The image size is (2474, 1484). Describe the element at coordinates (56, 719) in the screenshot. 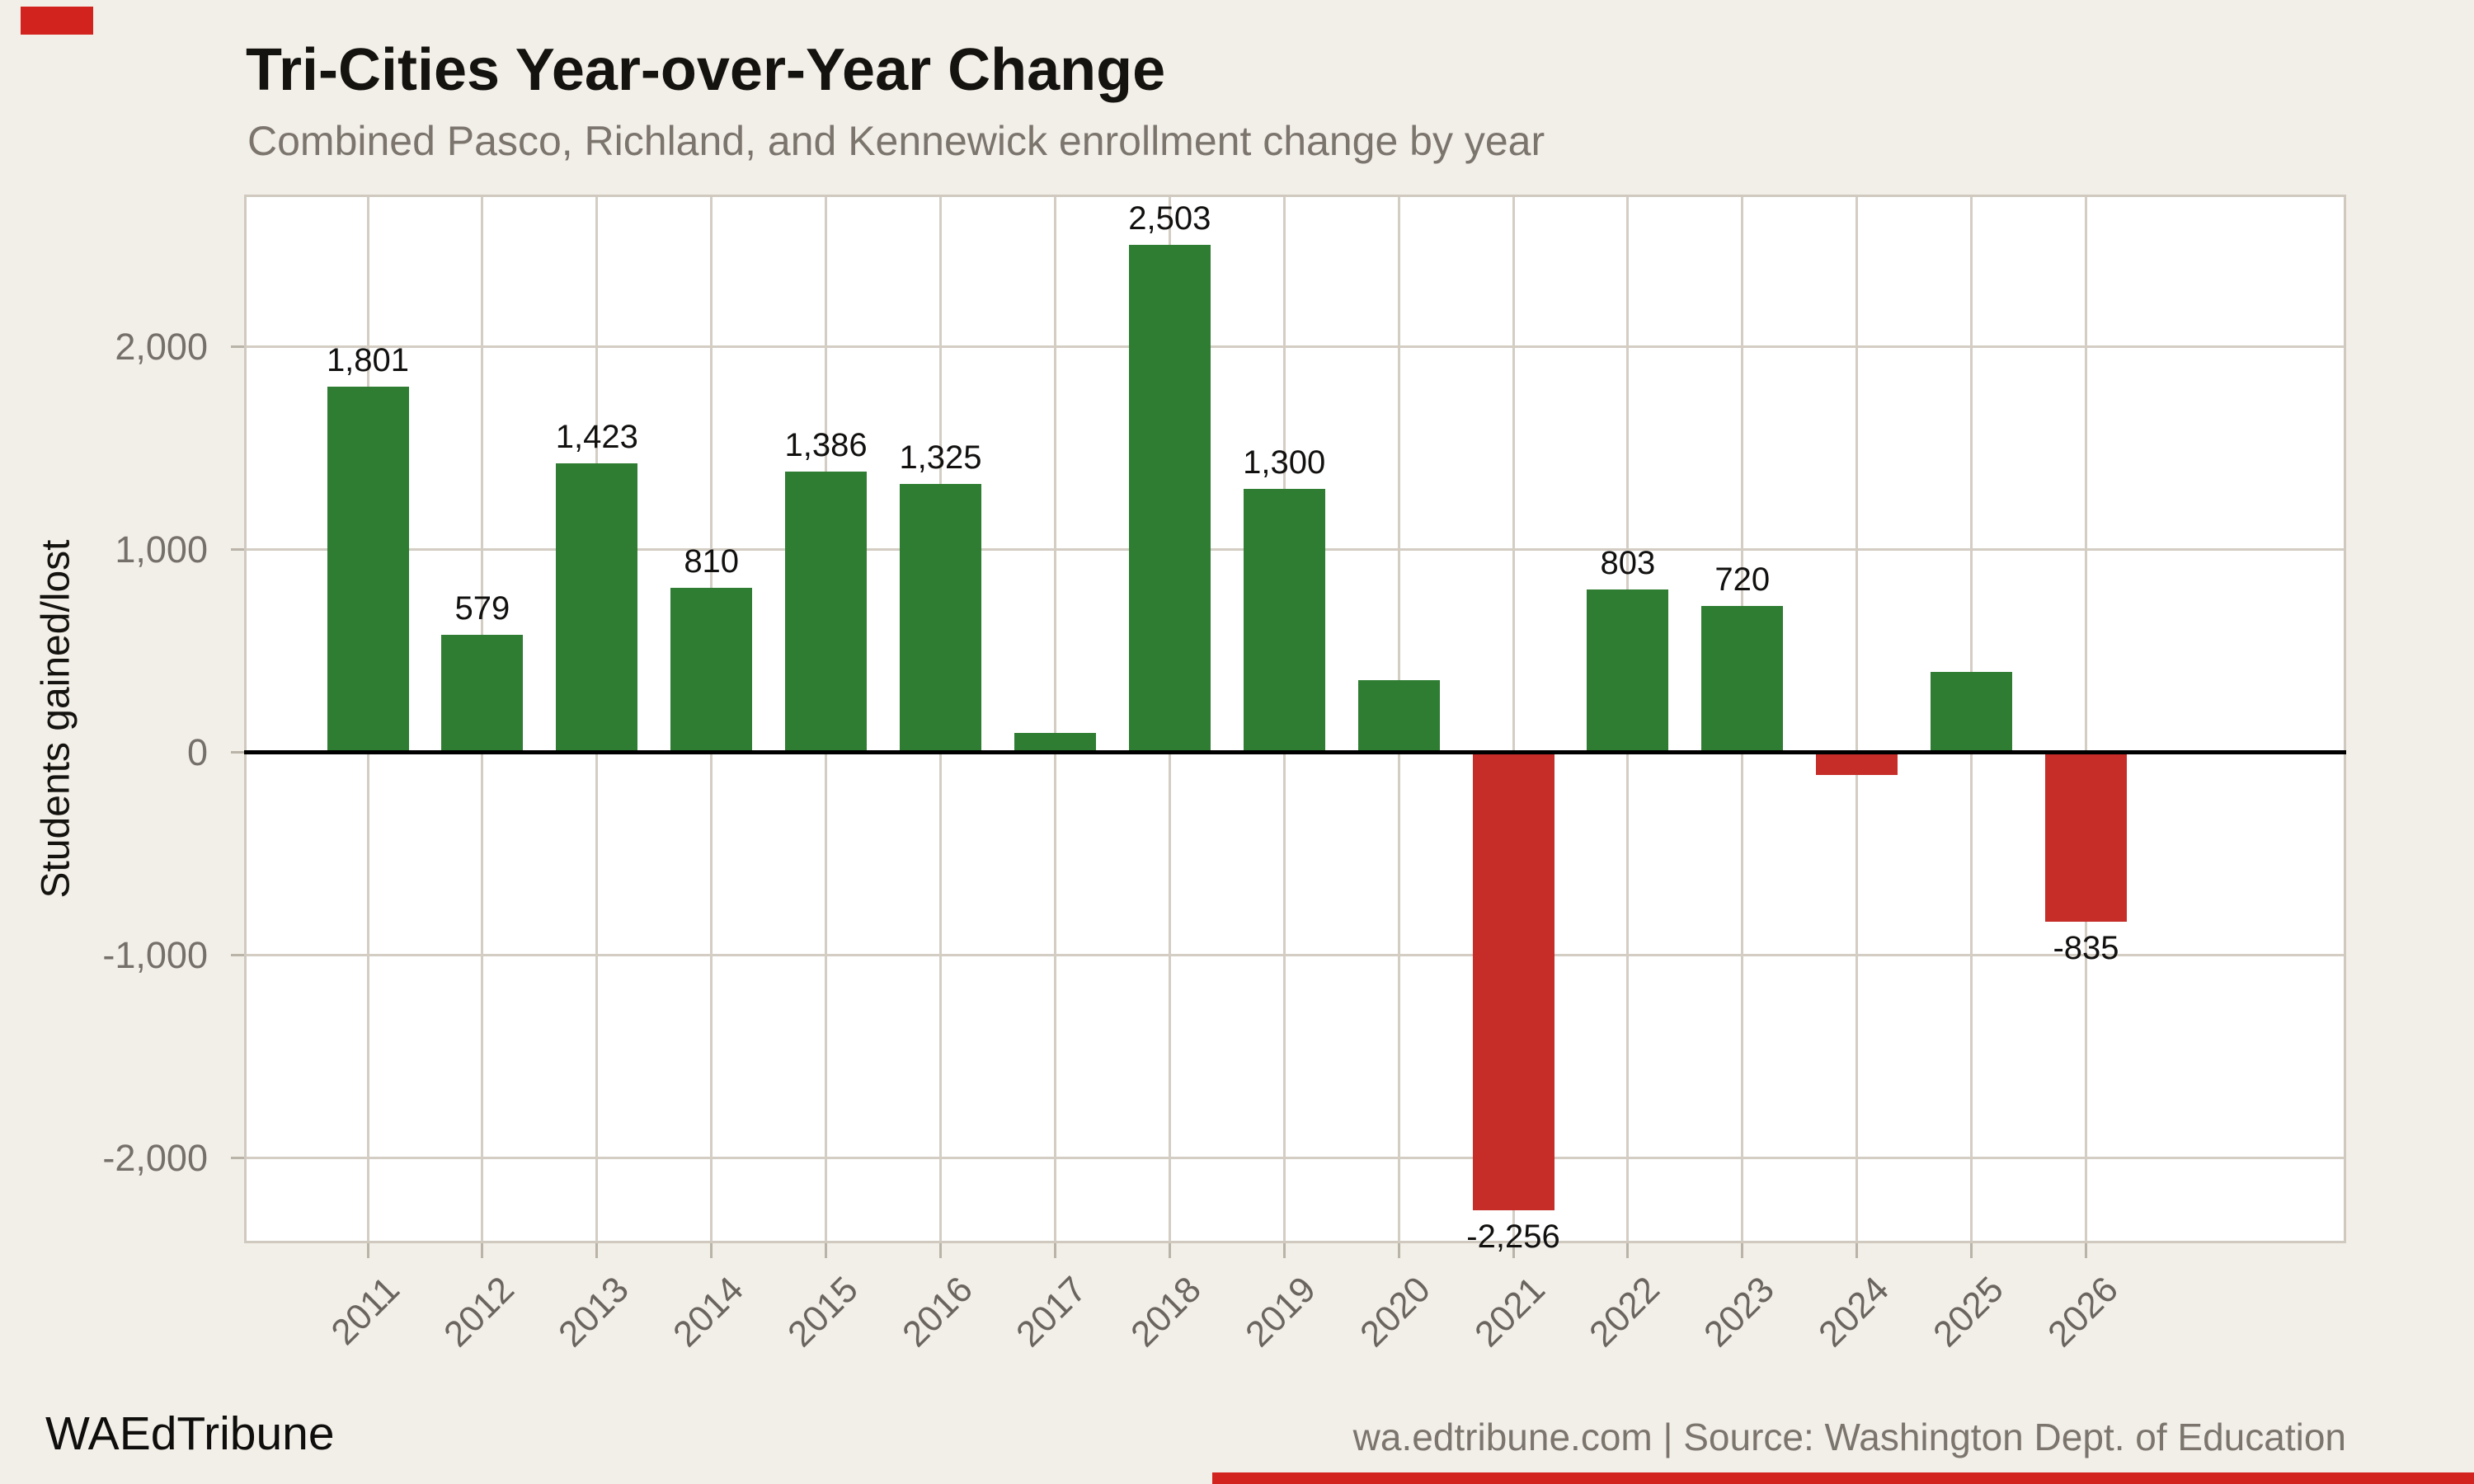

I see `y-axis-title: Students gained/lost` at that location.